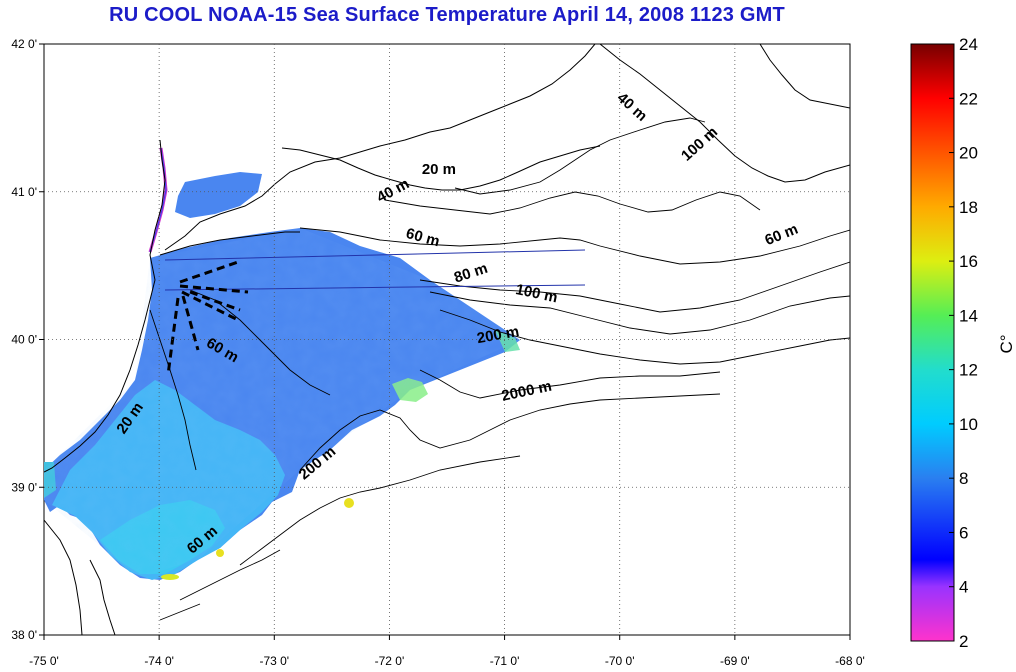  I want to click on colorbar-tick-label: 16, so click(968, 261).